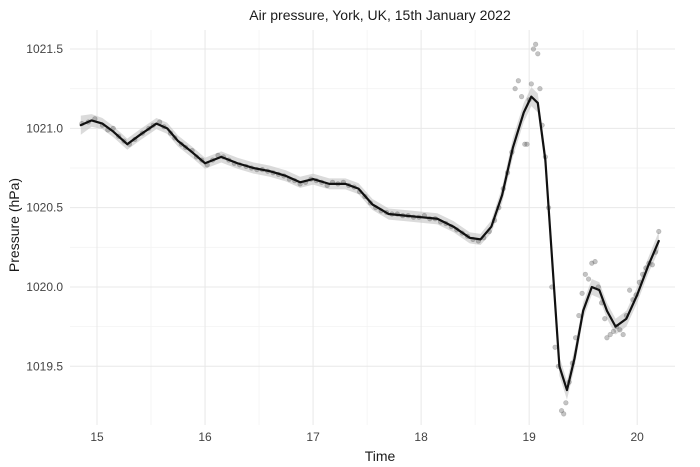 Image resolution: width=700 pixels, height=467 pixels. I want to click on y-tick-label: 1021.0, so click(44, 128).